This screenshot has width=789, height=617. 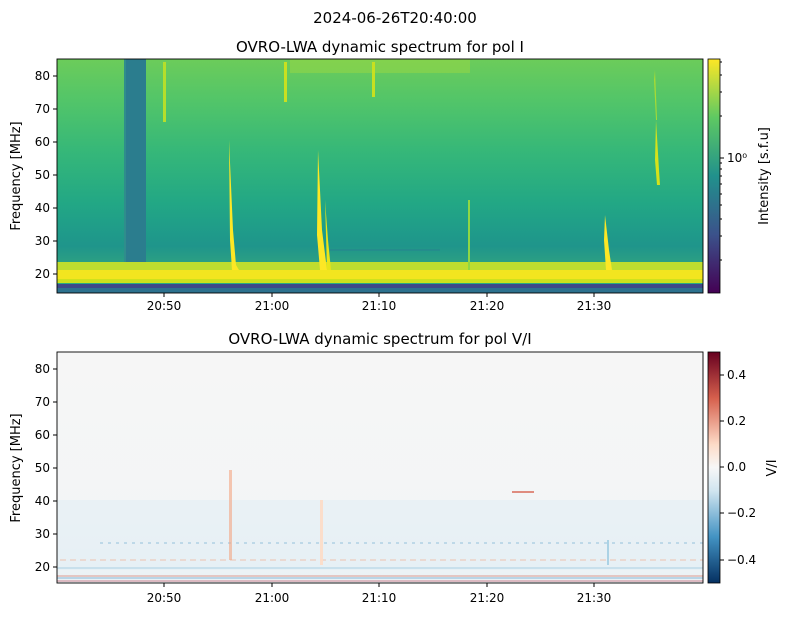 What do you see at coordinates (42, 402) in the screenshot?
I see `panel2-ytick-label-70: 70` at bounding box center [42, 402].